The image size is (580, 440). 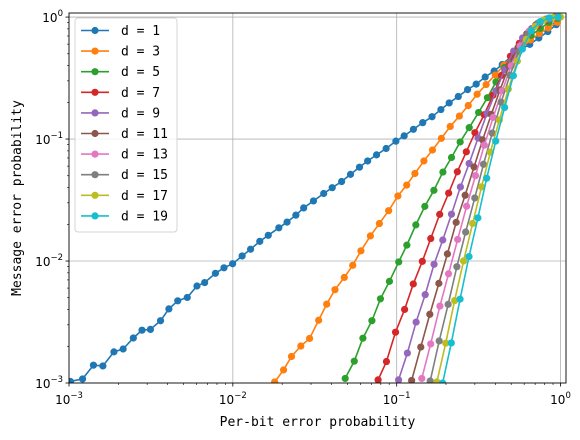 I want to click on x-tick-label: 10⁻¹, so click(x=397, y=399).